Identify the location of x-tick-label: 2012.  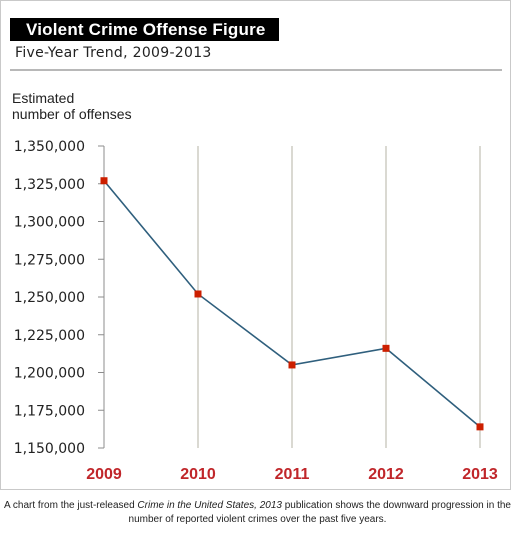
(386, 474).